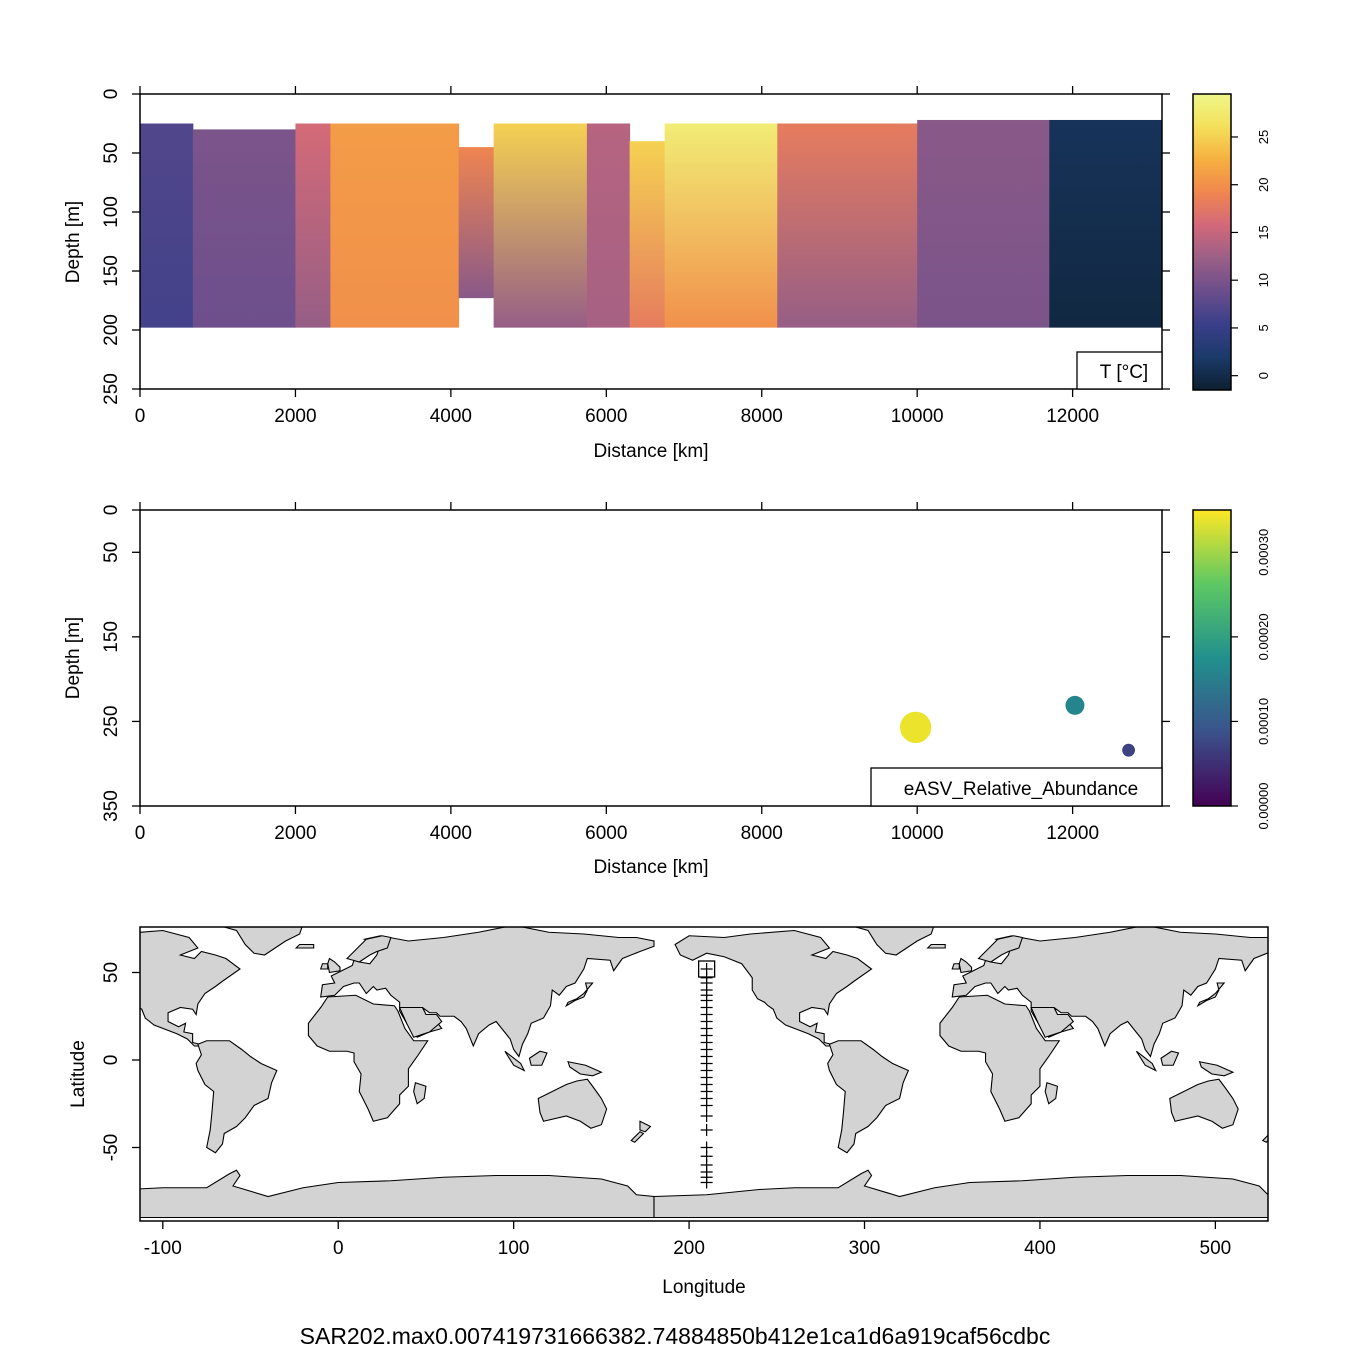 The image size is (1350, 1350). Describe the element at coordinates (111, 972) in the screenshot. I see `map-y-tick-label: 50` at that location.